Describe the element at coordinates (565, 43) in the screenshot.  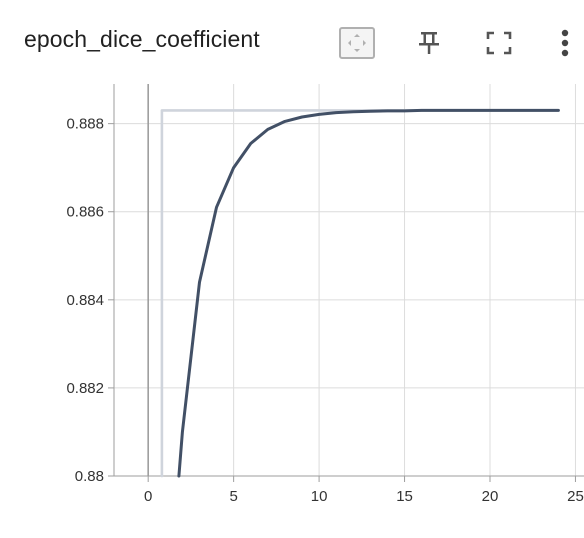
I see `more-vert-icon` at that location.